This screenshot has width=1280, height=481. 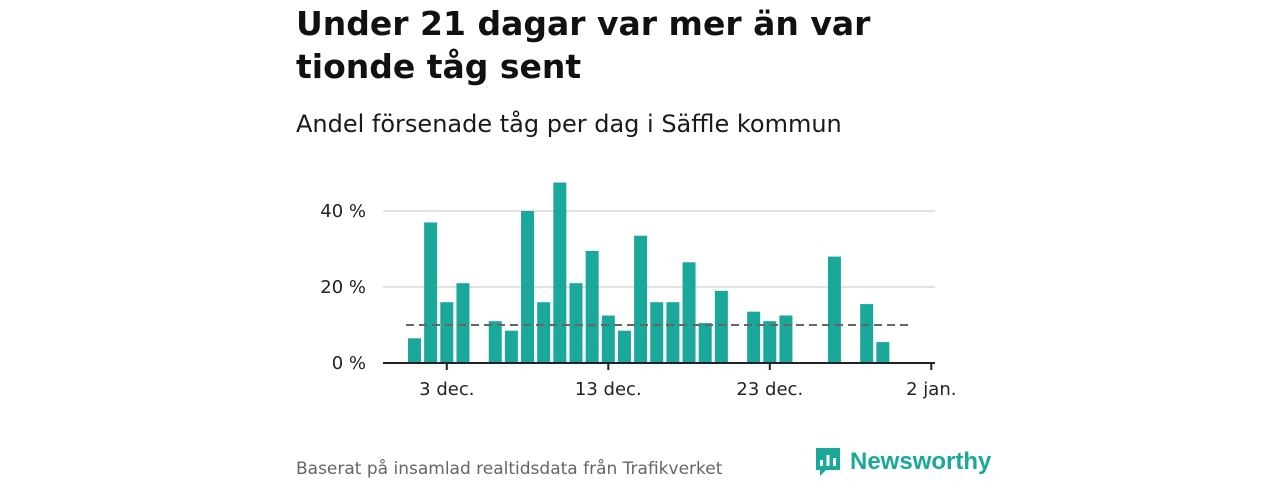 What do you see at coordinates (349, 363) in the screenshot?
I see `y-tick-label: 0 %` at bounding box center [349, 363].